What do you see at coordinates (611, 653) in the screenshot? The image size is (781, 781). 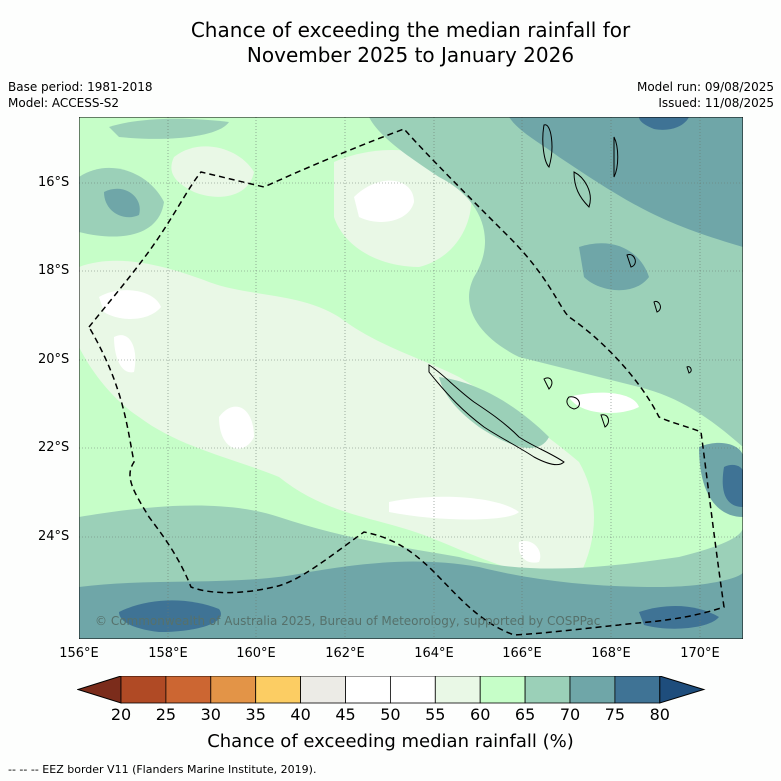 I see `lon-label-168: 168°E` at bounding box center [611, 653].